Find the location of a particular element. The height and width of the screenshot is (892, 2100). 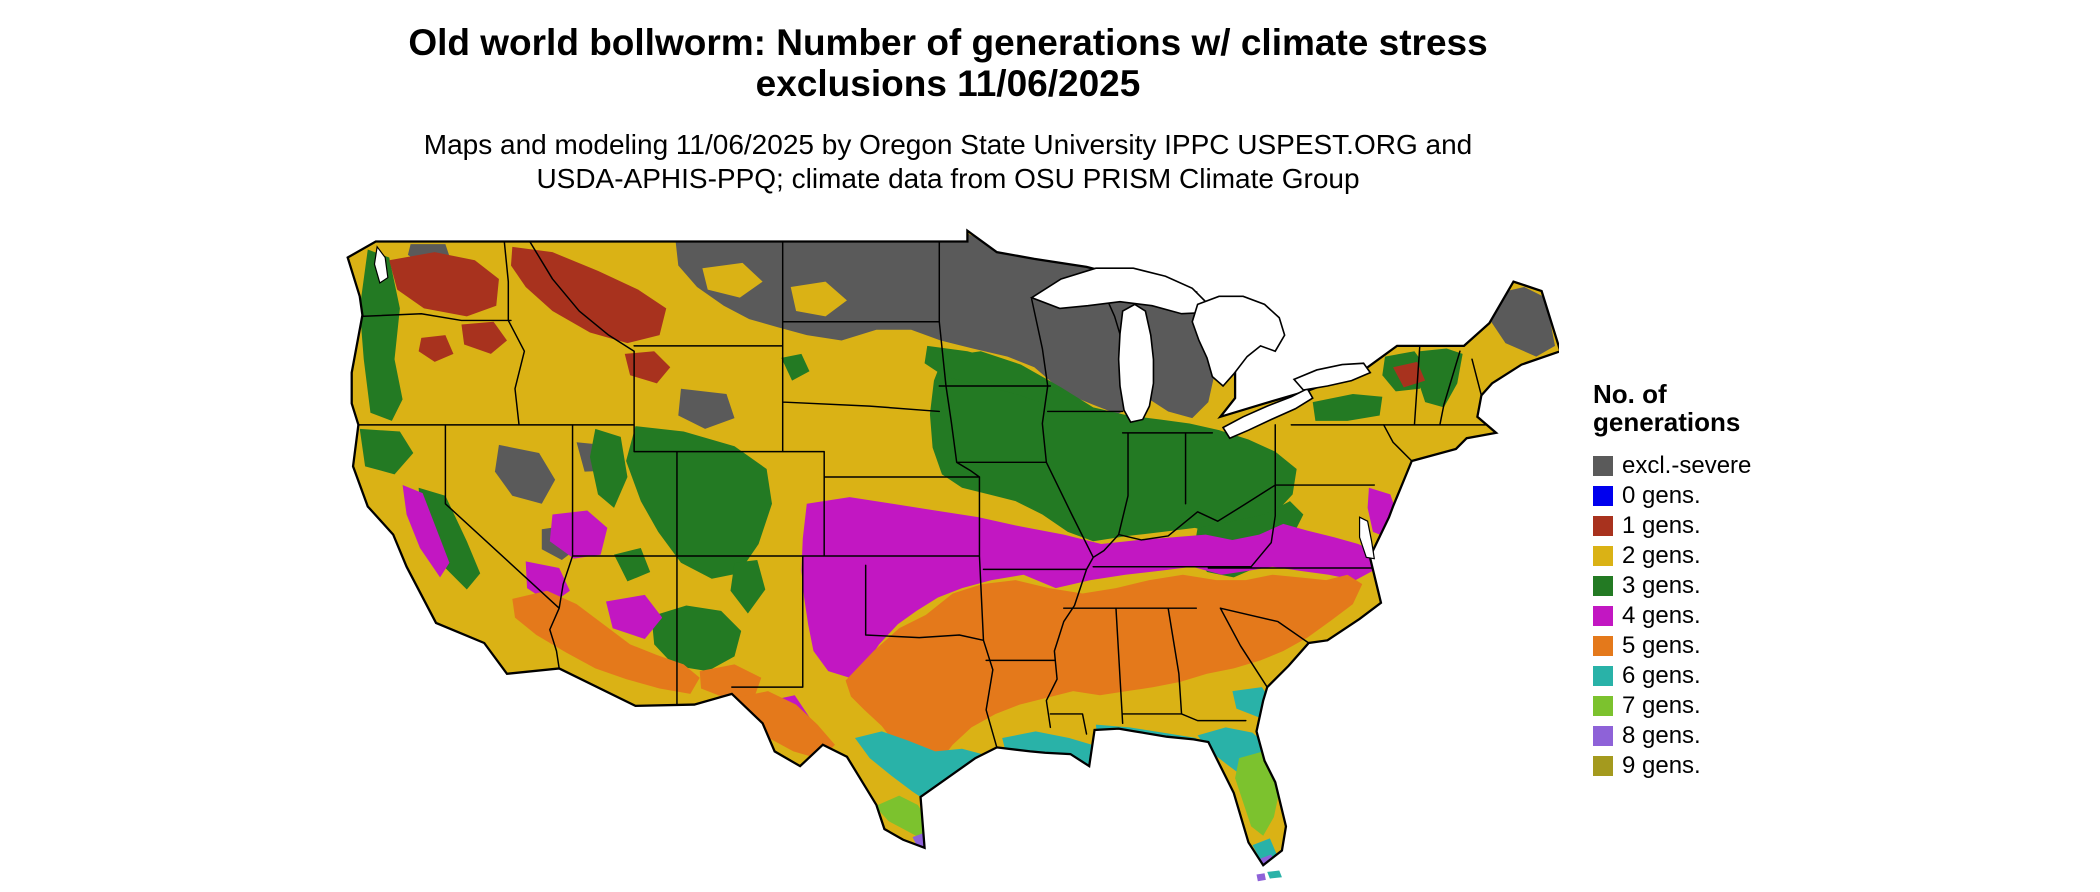

lake-michigan is located at coordinates (1136, 363).